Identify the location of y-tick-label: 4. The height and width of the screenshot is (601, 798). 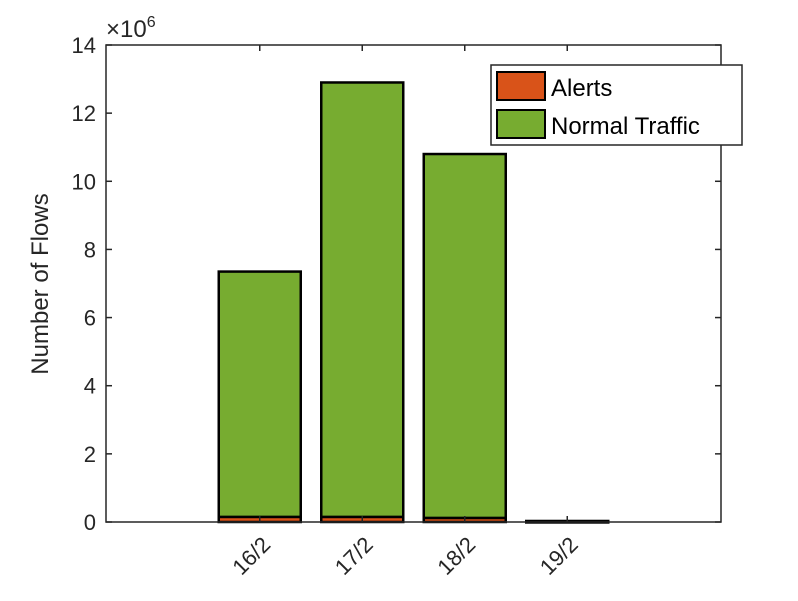
(90, 386).